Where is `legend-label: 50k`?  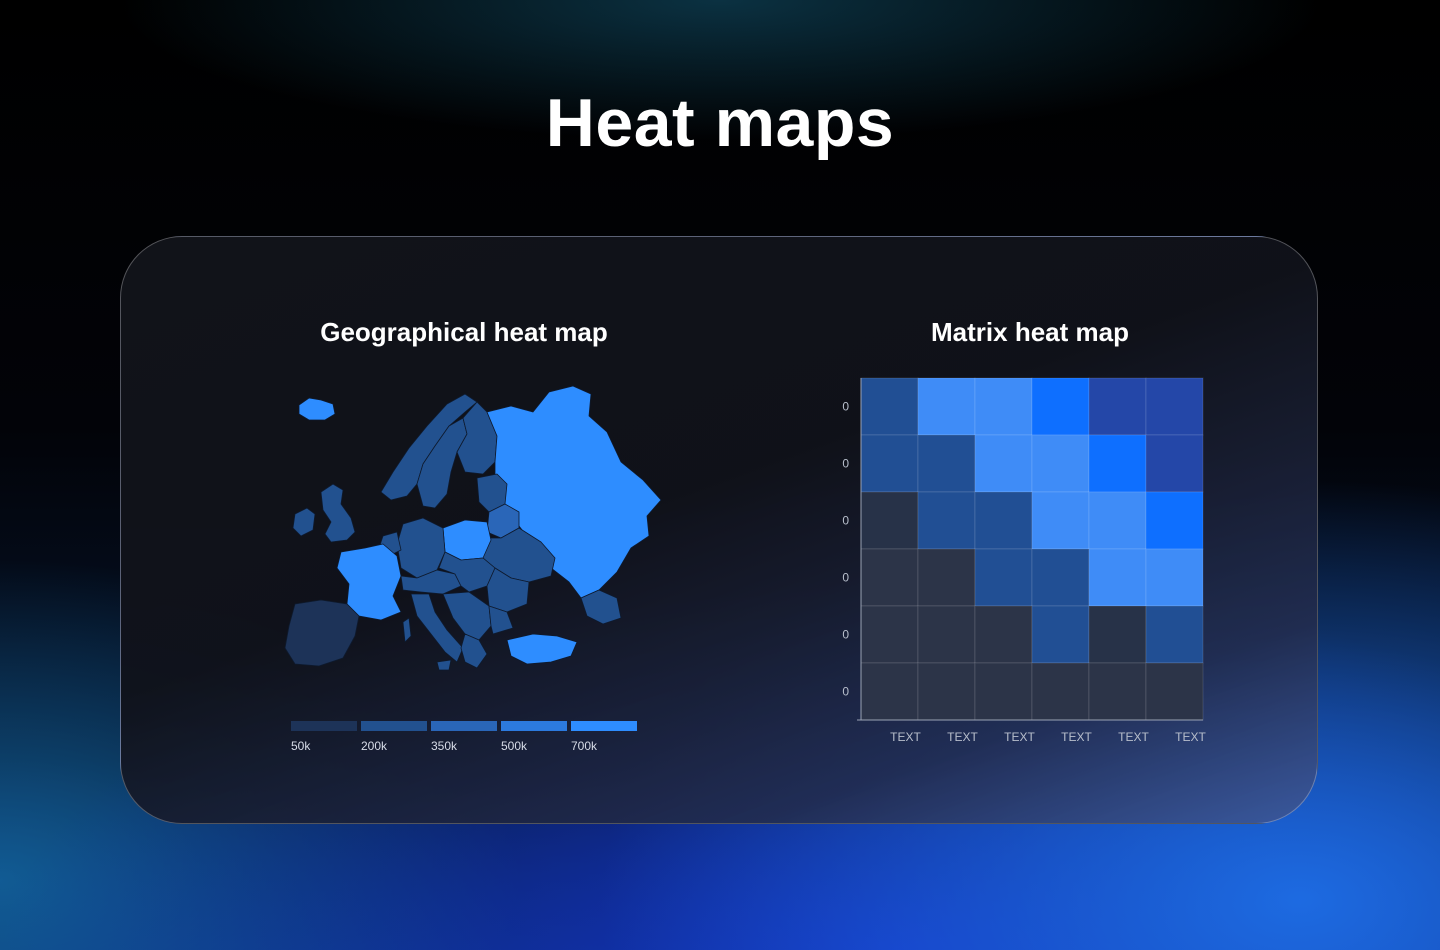
legend-label: 50k is located at coordinates (301, 746).